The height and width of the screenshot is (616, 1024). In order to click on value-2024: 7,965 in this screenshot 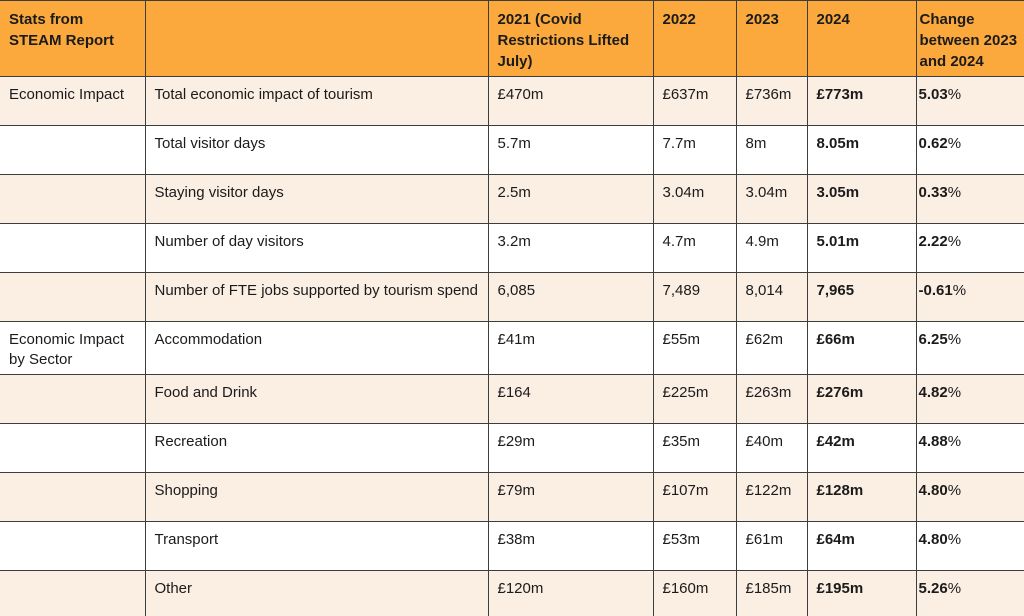, I will do `click(861, 297)`.